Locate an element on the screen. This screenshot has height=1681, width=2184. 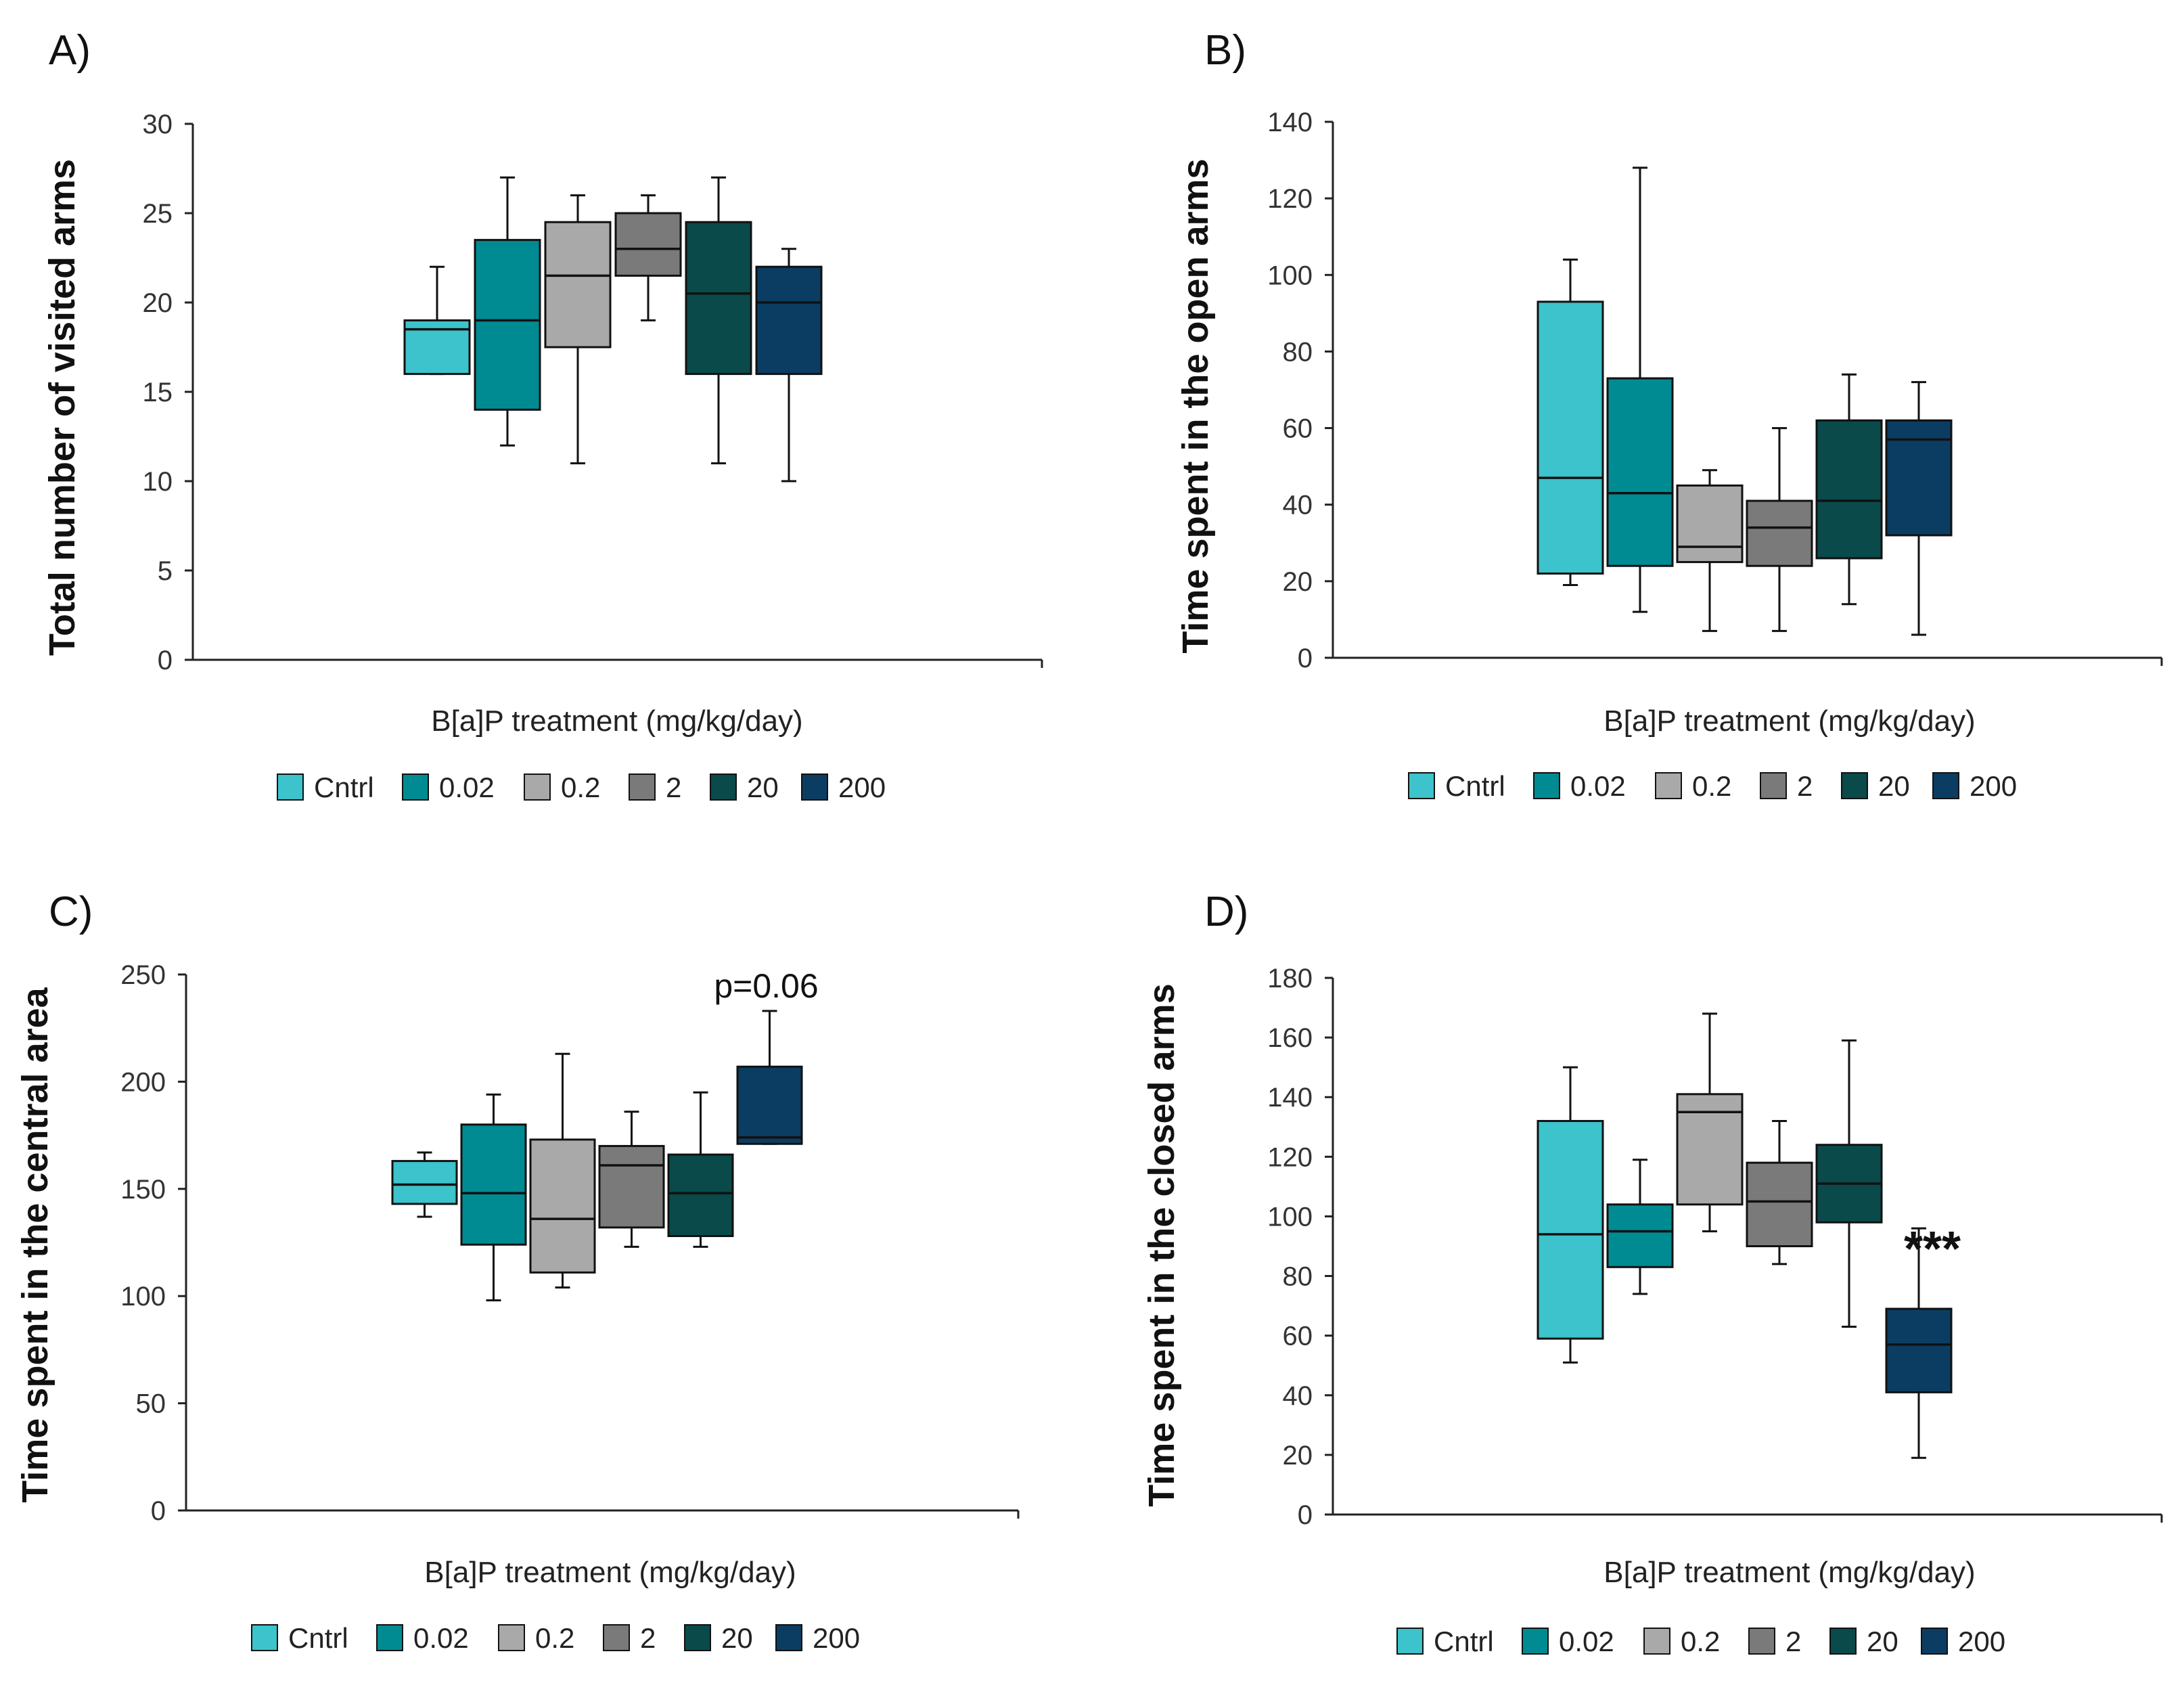
y-tick-label: 250 is located at coordinates (143, 975).